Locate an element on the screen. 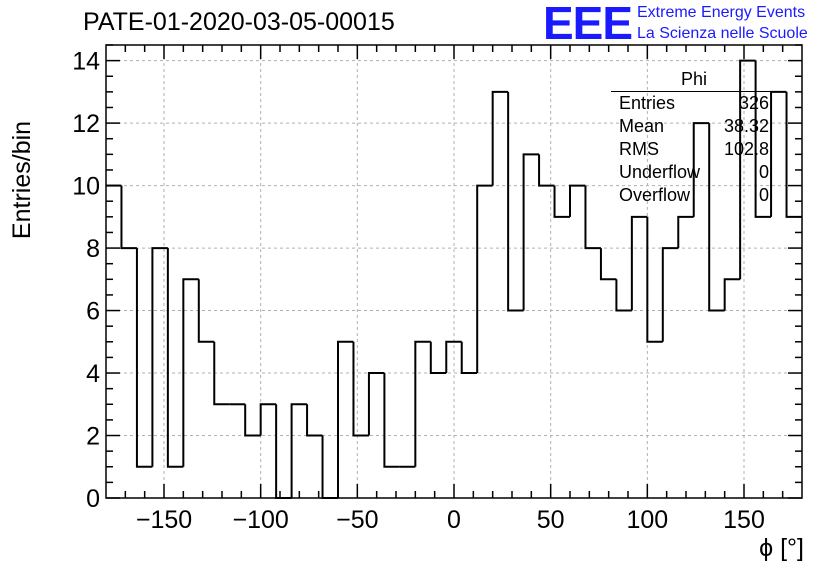  x-axis-label: ϕ [°] is located at coordinates (781, 548).